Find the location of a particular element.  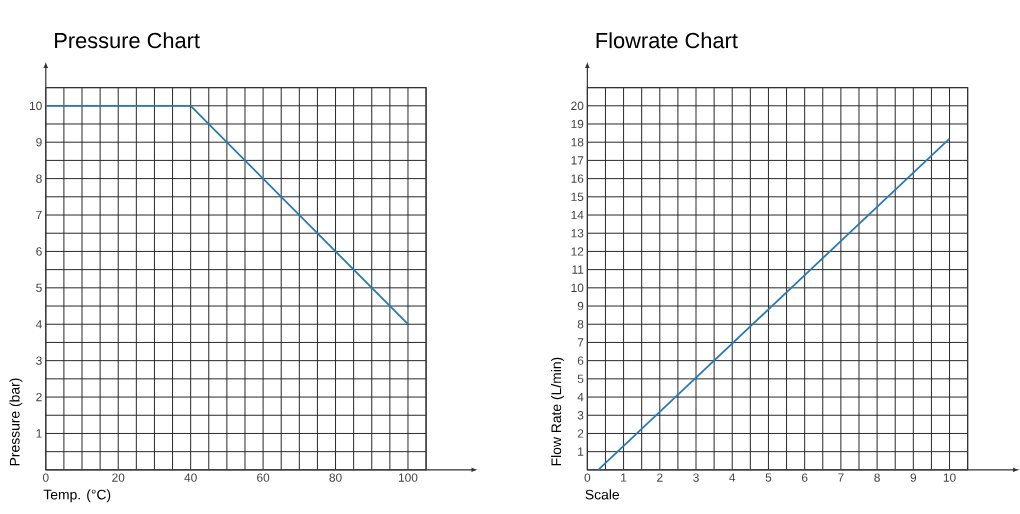

y-tick-label: 13 is located at coordinates (577, 233).